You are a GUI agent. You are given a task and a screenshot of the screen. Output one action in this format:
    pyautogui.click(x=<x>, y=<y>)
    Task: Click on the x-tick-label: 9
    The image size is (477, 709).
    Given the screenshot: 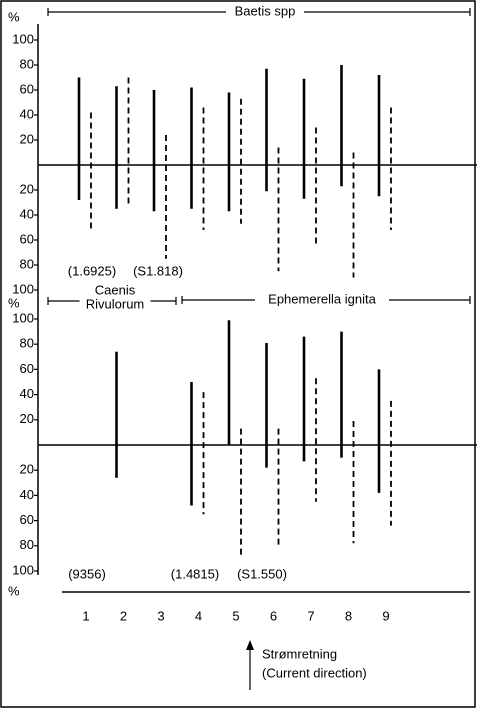 What is the action you would take?
    pyautogui.click(x=385, y=615)
    